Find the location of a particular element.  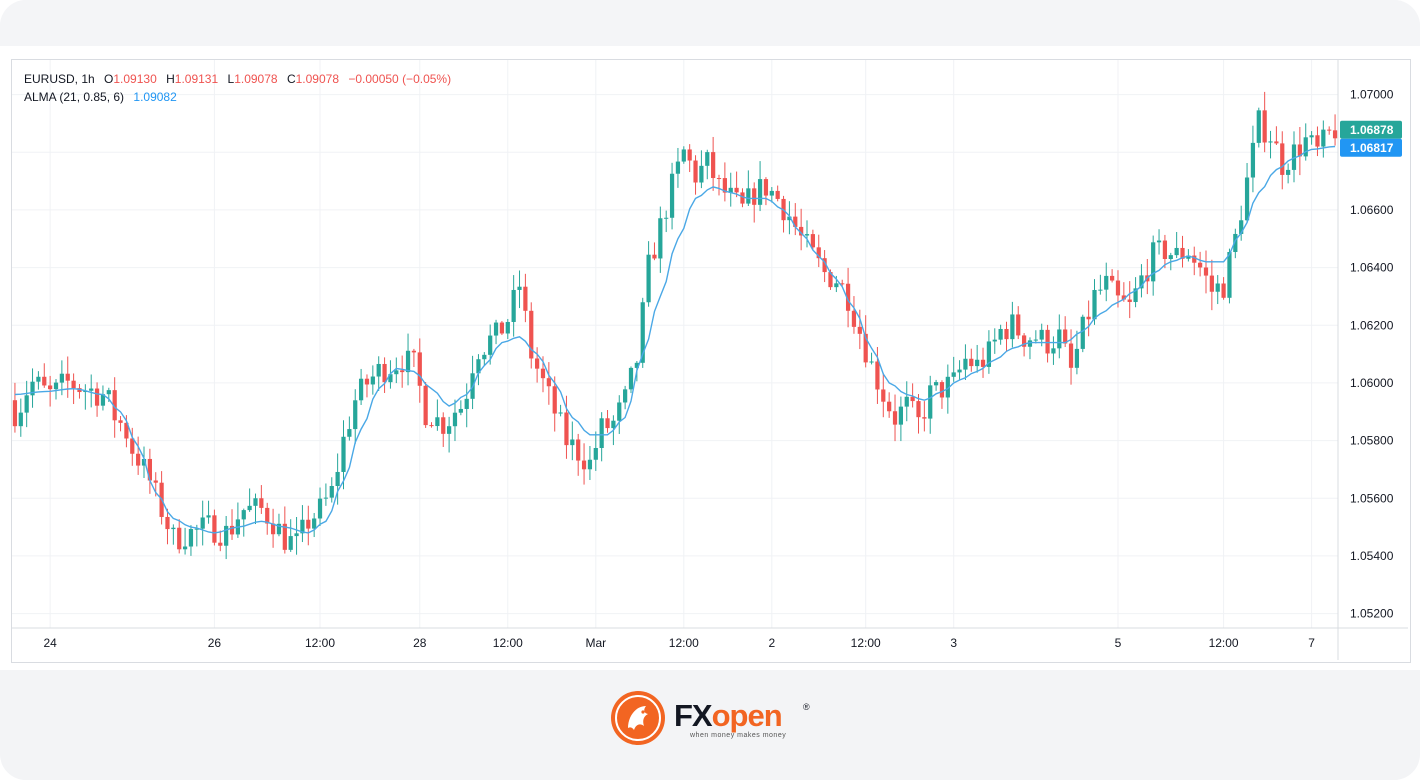

close-label: C is located at coordinates (291, 79).